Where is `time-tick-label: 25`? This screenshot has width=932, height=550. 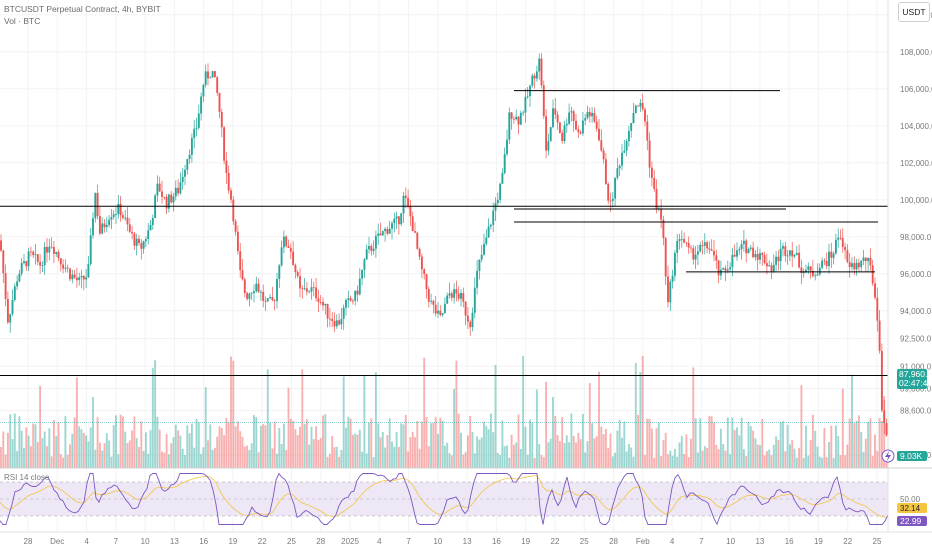 time-tick-label: 25 is located at coordinates (291, 541).